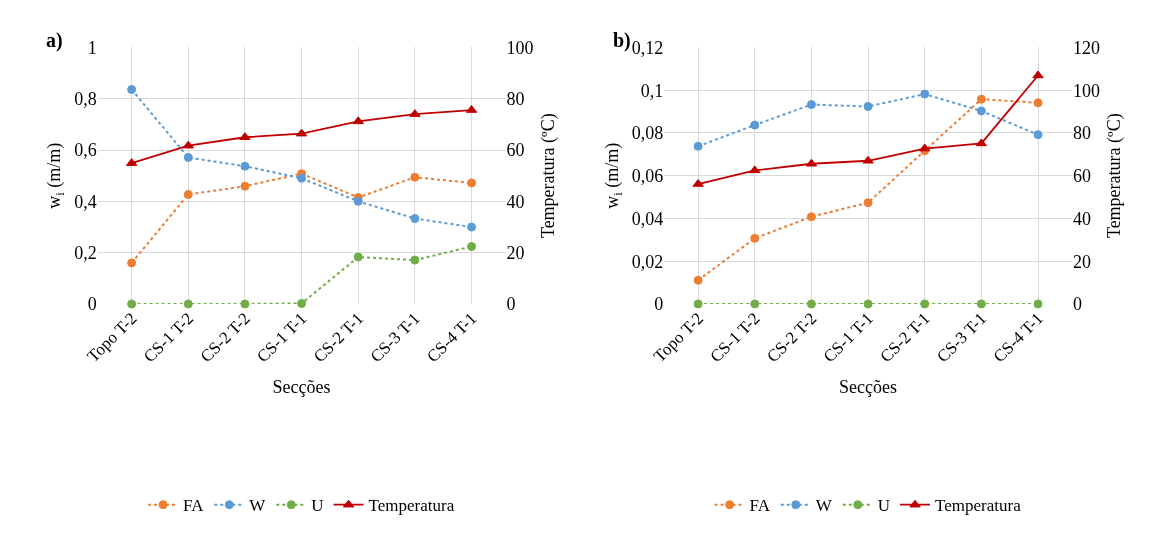 This screenshot has height=533, width=1167. What do you see at coordinates (647, 261) in the screenshot?
I see `y-tick-label: 0,02` at bounding box center [647, 261].